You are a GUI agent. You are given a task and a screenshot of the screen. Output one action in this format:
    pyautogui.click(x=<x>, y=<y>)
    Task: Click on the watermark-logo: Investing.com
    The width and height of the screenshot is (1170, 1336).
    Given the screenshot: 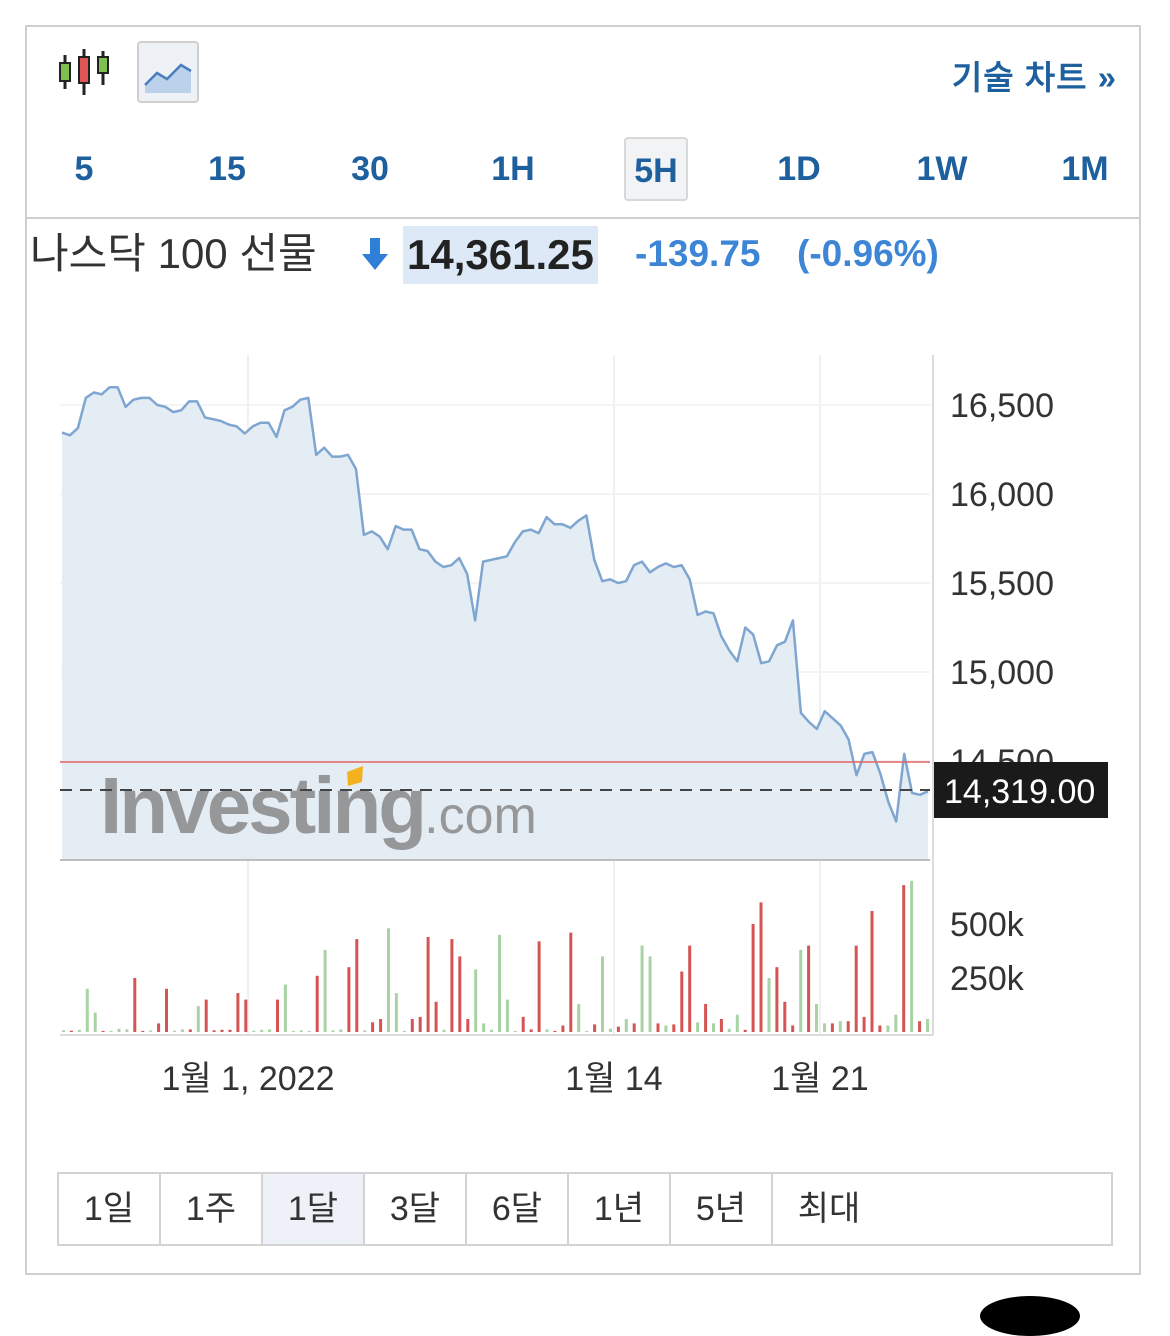 What is the action you would take?
    pyautogui.click(x=318, y=805)
    